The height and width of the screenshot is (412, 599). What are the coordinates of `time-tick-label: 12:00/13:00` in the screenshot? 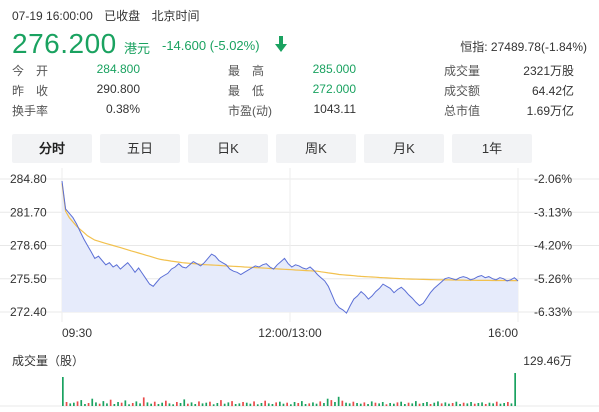 It's located at (290, 333).